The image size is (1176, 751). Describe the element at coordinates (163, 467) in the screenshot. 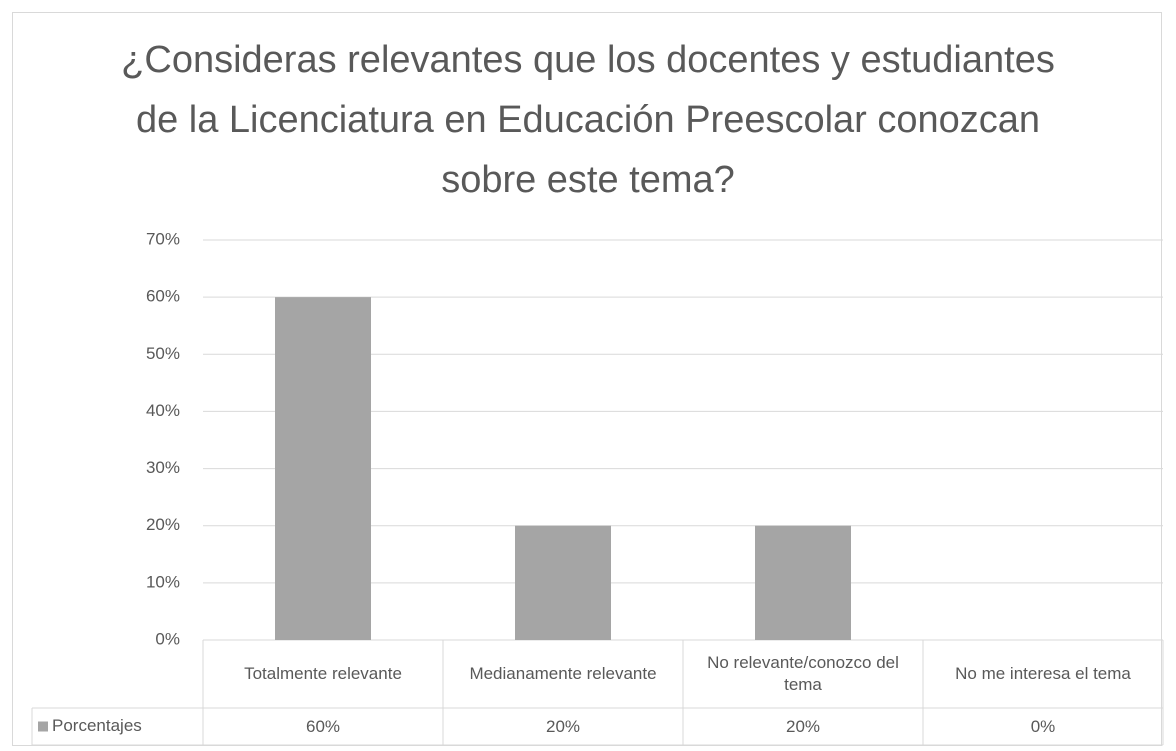

I see `y-tick-label: 30%` at that location.